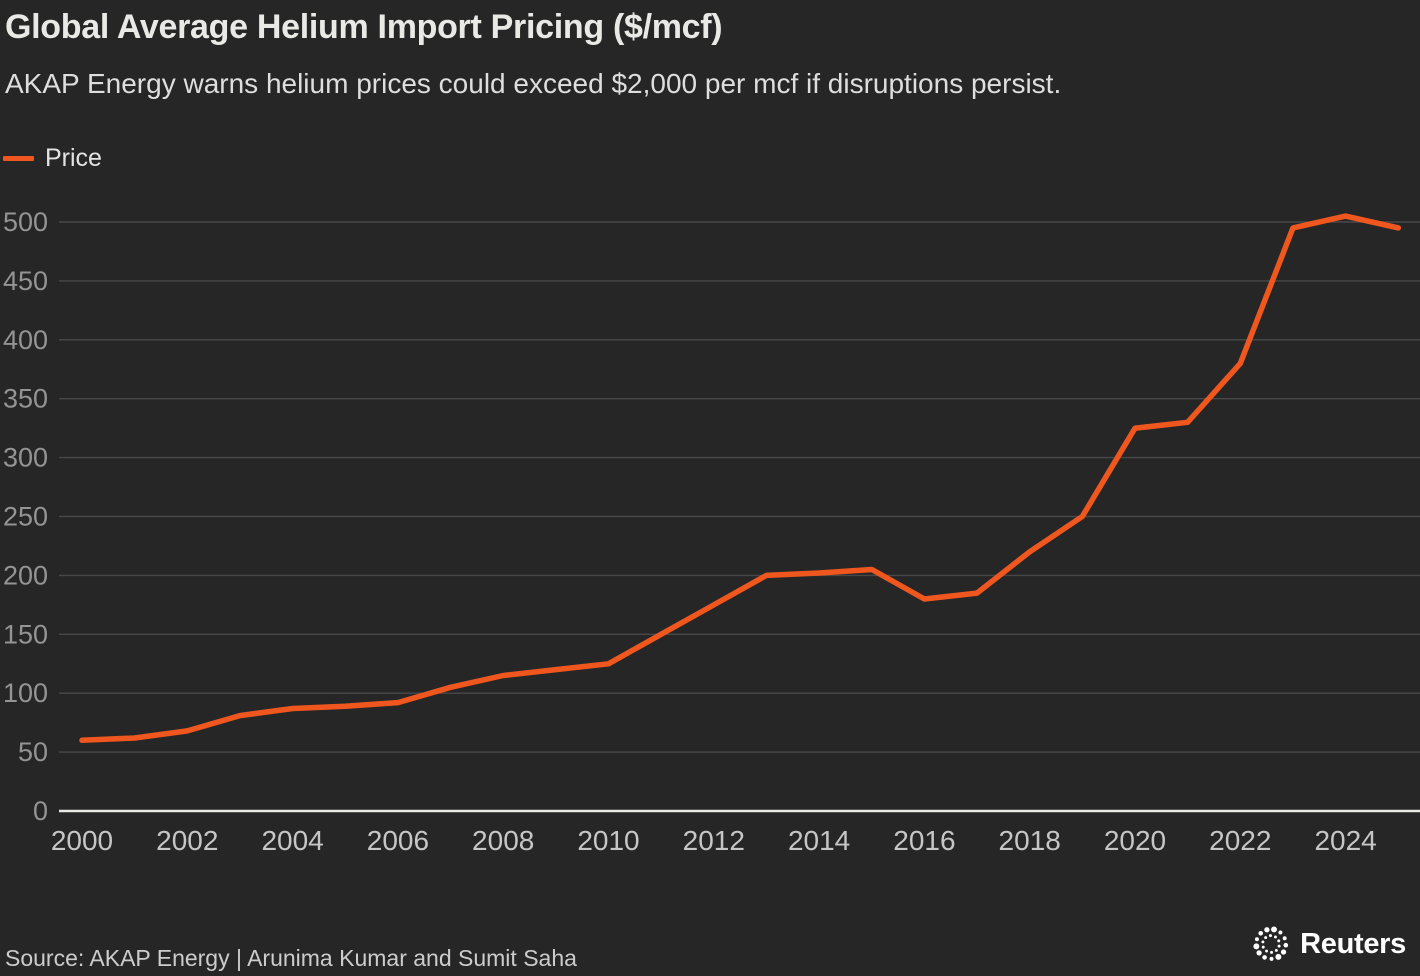 The height and width of the screenshot is (976, 1420). Describe the element at coordinates (25, 399) in the screenshot. I see `y-tick-label: 350` at that location.